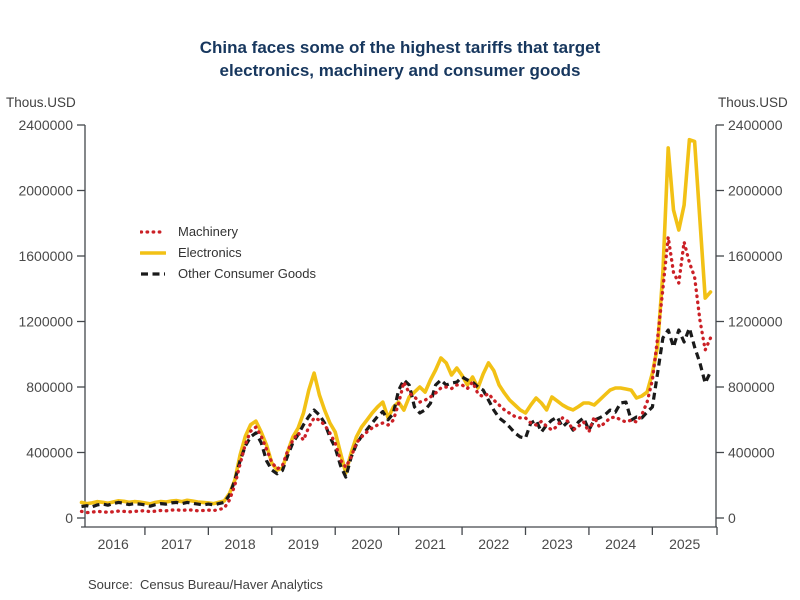  I want to click on legend-item-machinery: Machinery, so click(228, 231).